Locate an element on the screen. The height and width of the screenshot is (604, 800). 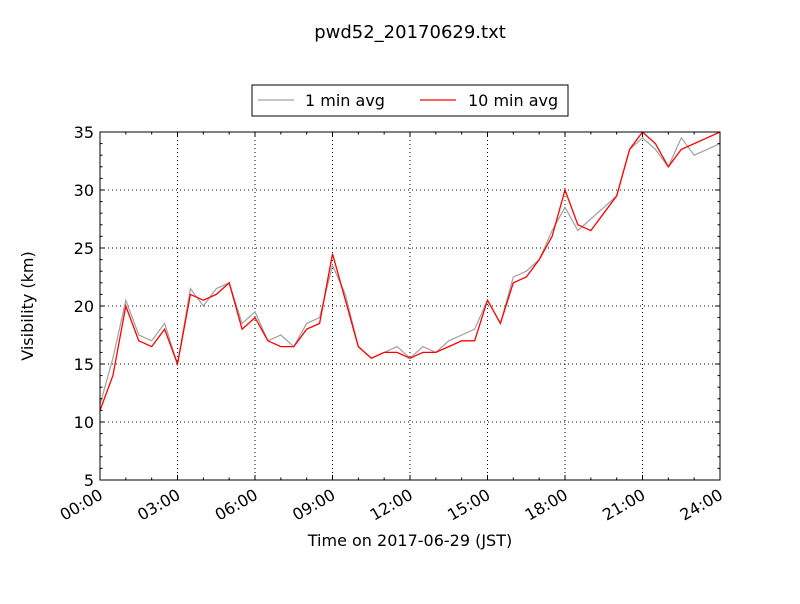
y-tick-label: 35 is located at coordinates (84, 132).